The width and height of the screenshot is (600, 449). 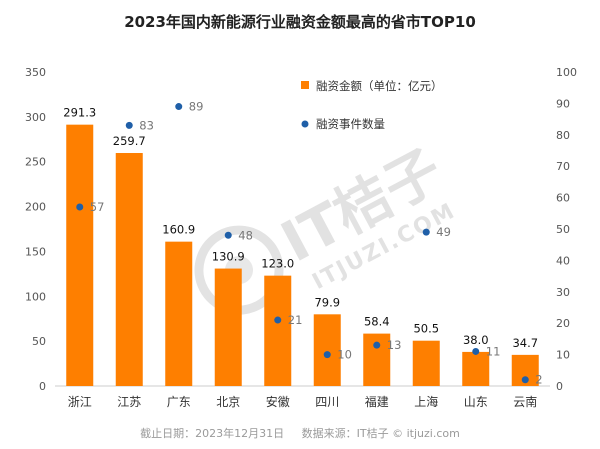 I want to click on bar-value-label: 58.4, so click(x=377, y=322).